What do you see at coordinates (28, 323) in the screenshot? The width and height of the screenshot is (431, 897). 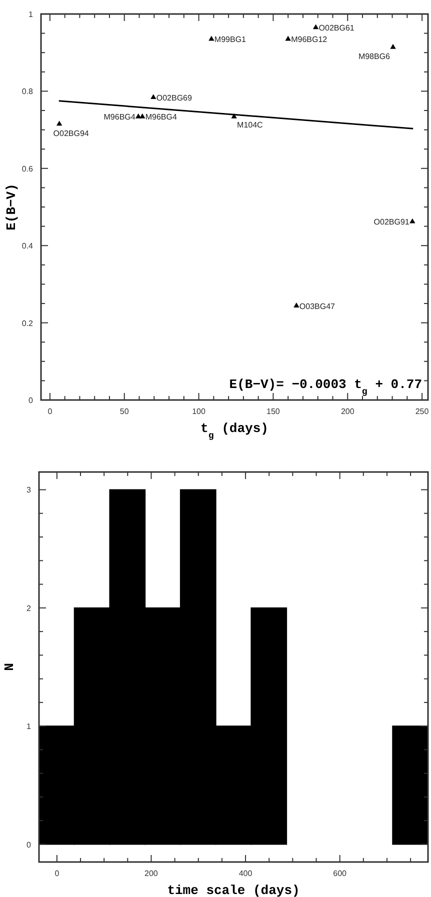 I see `y-tick-label: 0.2` at bounding box center [28, 323].